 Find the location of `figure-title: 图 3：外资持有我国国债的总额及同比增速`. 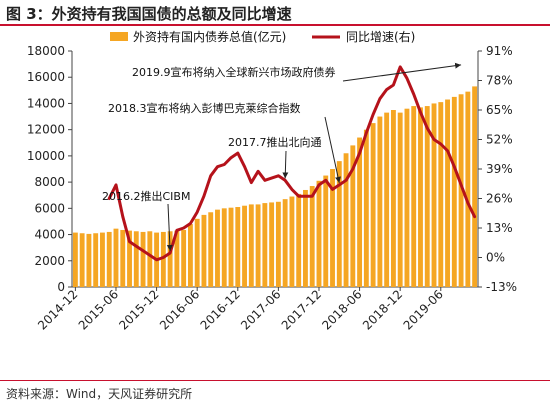

figure-title: 图 3：外资持有我国国债的总额及同比增速 is located at coordinates (149, 14).